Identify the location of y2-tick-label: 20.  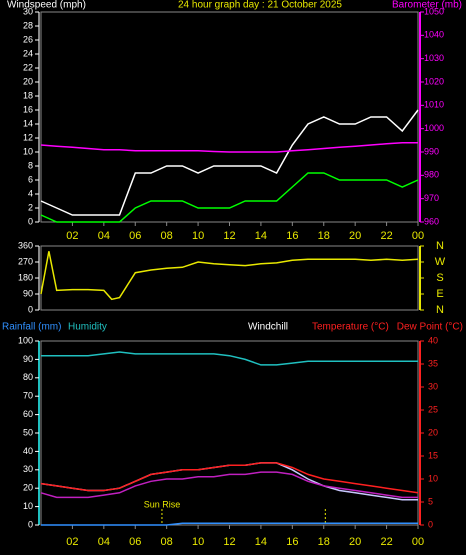
(433, 432).